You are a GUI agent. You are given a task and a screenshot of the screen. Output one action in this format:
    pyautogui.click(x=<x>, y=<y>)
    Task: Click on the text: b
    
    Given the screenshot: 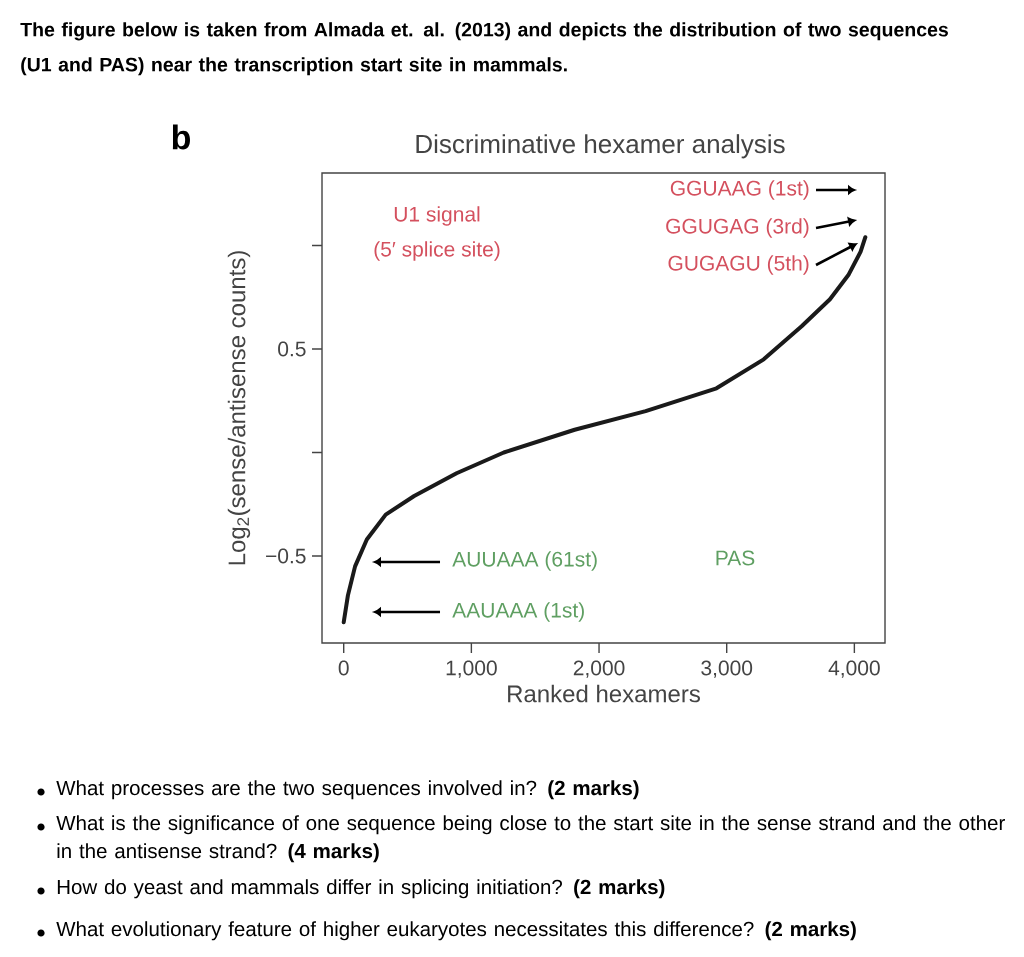 What is the action you would take?
    pyautogui.click(x=181, y=137)
    